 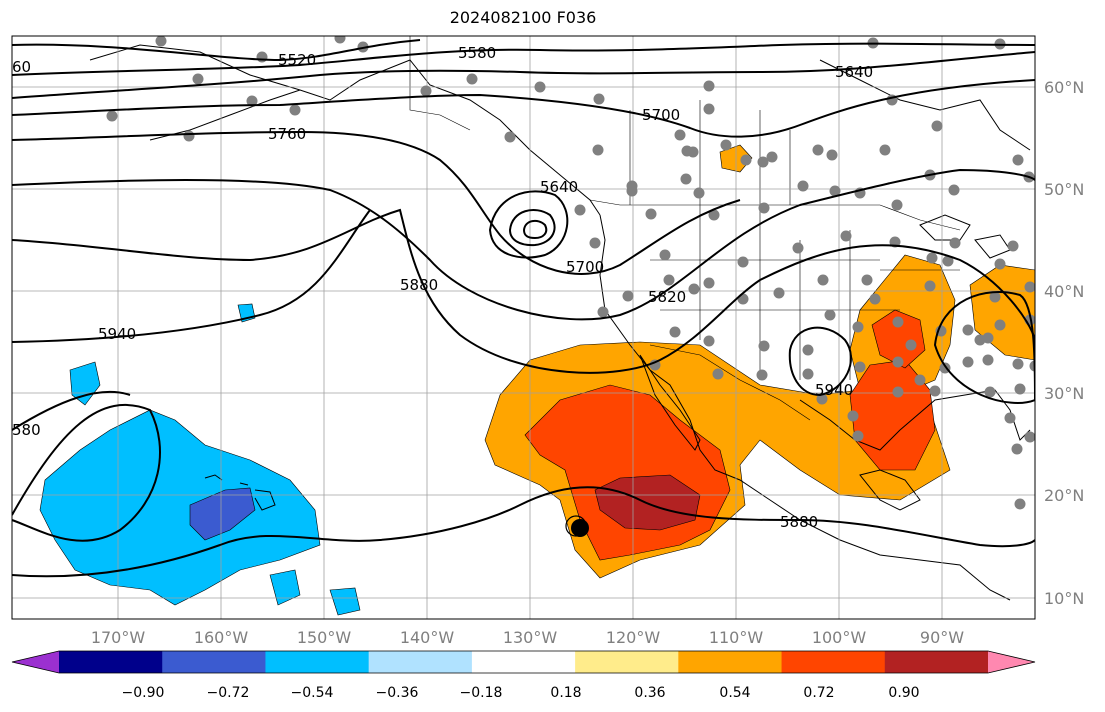 What do you see at coordinates (523, 17) in the screenshot?
I see `map-title: 2024082100 F036` at bounding box center [523, 17].